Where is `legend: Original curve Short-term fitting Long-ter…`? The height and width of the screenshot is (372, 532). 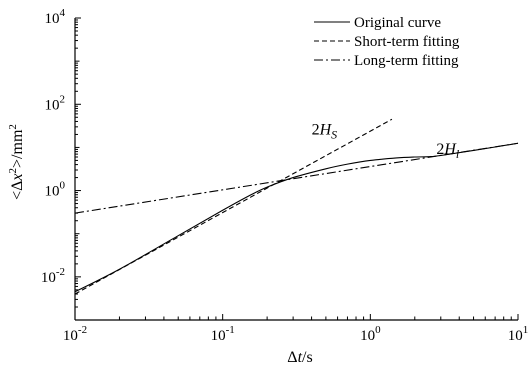
legend: Original curve Short-term fitting Long-ter… is located at coordinates (387, 42).